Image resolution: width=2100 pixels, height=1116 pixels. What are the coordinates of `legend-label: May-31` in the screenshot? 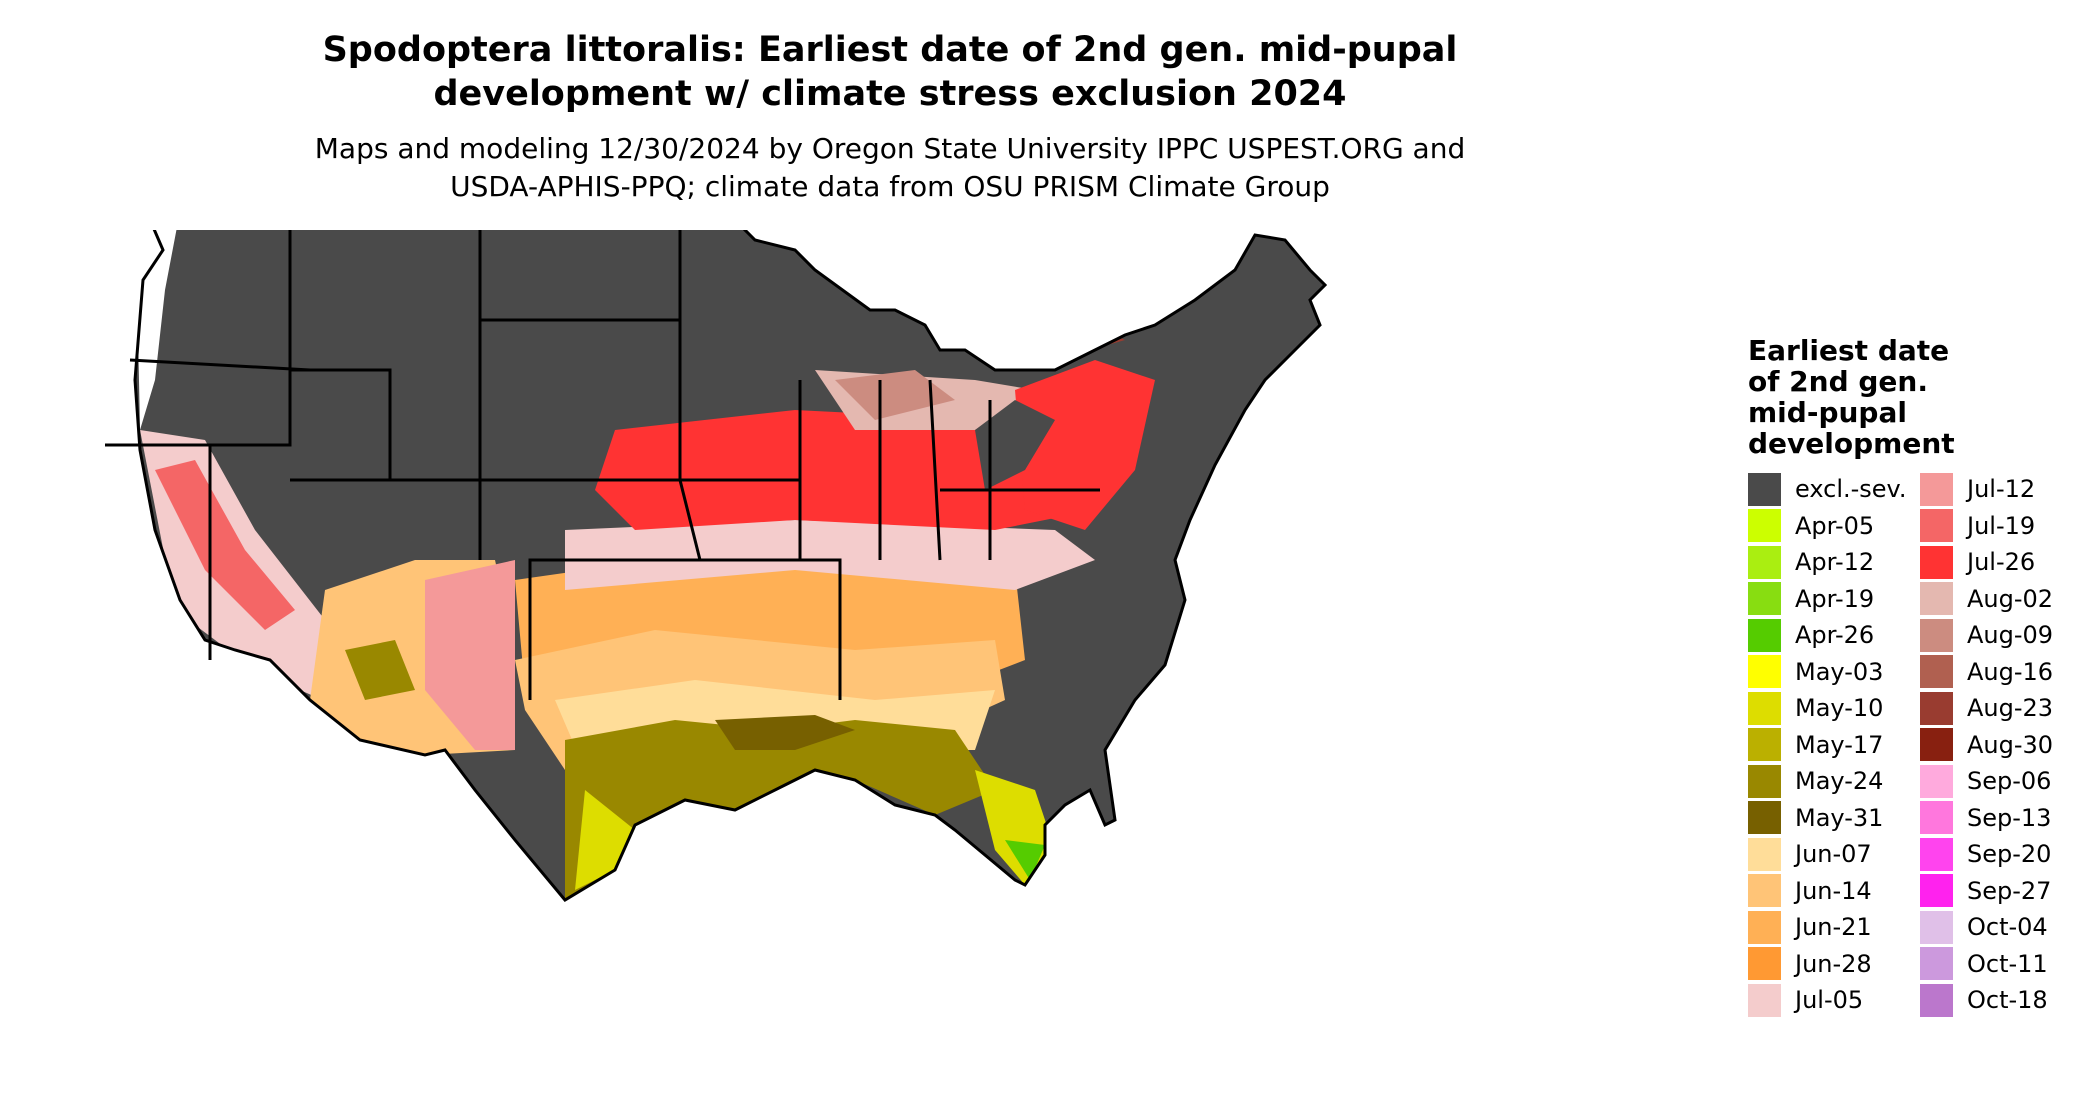 It's located at (1839, 817).